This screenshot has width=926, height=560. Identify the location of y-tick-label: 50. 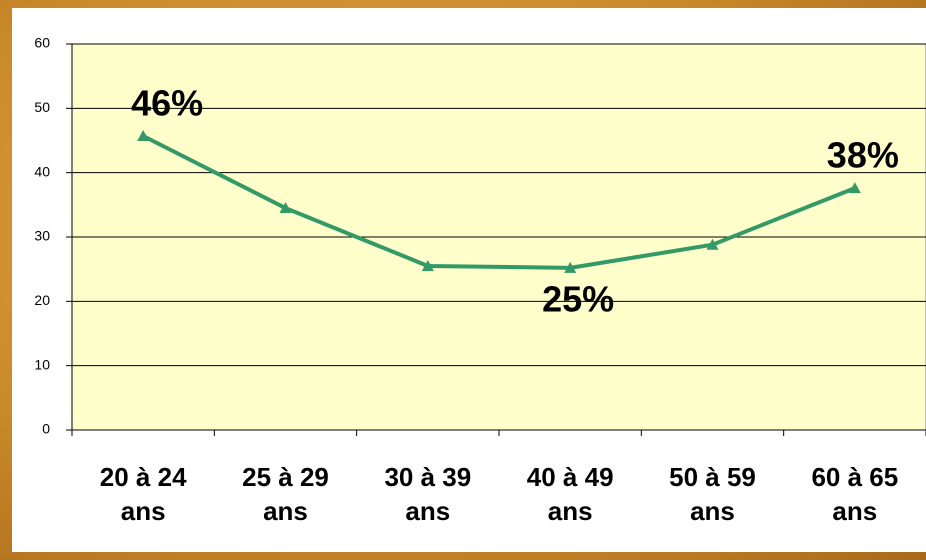
(42, 107).